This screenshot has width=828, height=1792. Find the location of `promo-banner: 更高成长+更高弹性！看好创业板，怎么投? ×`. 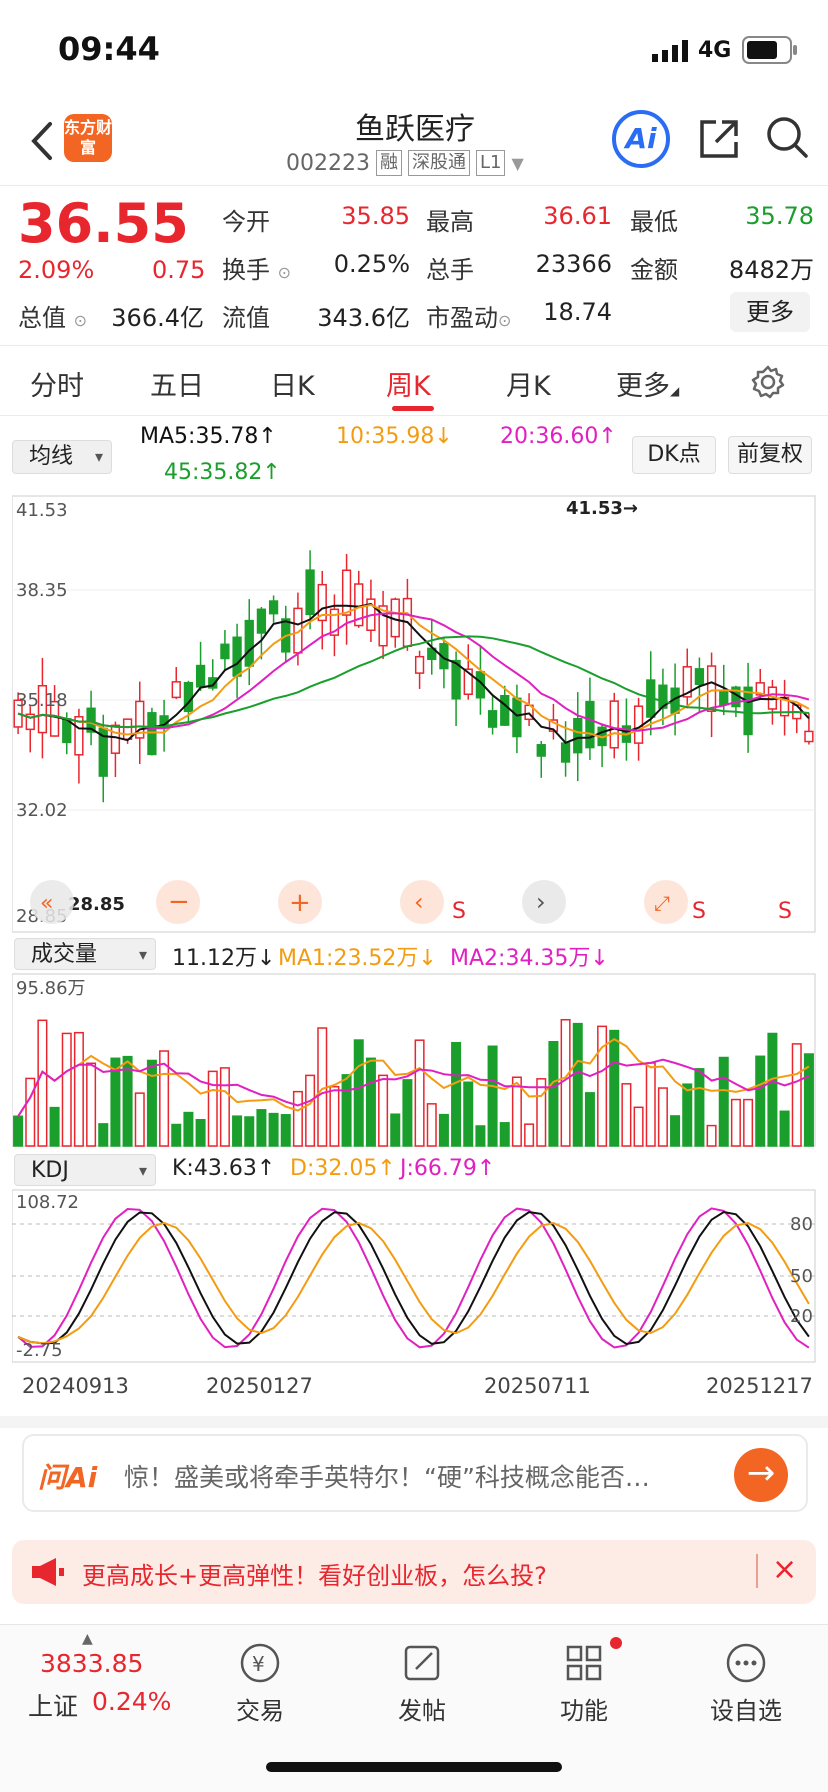

promo-banner: 更高成长+更高弹性！看好创业板，怎么投? × is located at coordinates (414, 1572).